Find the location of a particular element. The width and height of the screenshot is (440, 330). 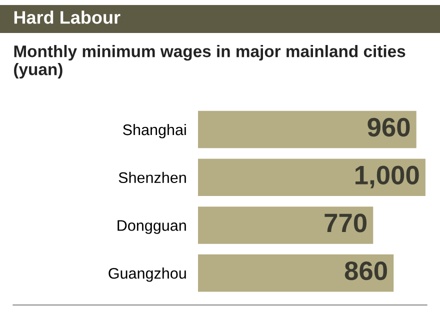

data-label: 770 is located at coordinates (345, 223).